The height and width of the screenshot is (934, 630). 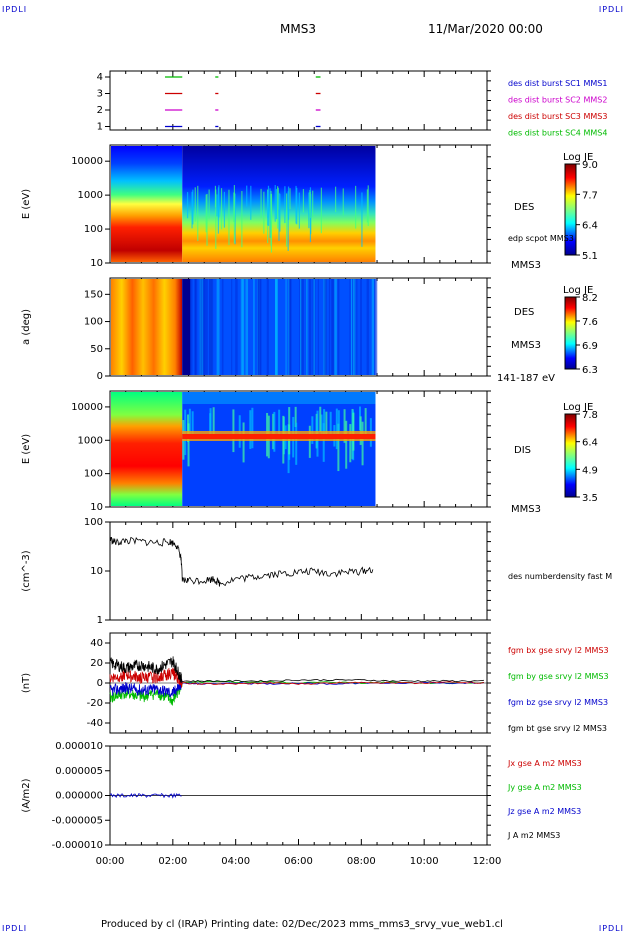 I want to click on y-tick-label: 3, so click(x=100, y=94).